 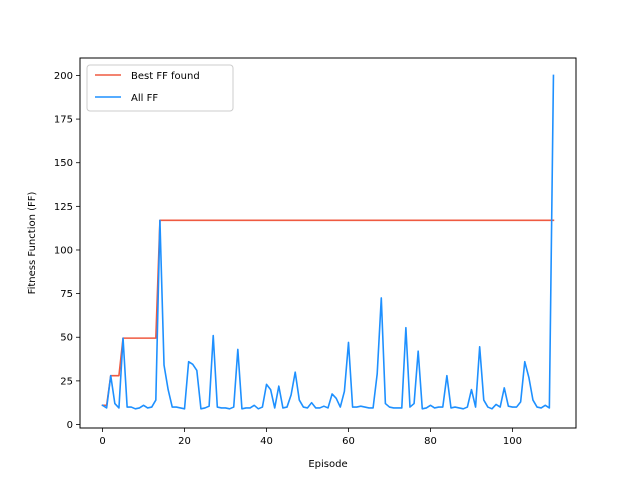 I want to click on x-tick-label: 80, so click(x=430, y=441).